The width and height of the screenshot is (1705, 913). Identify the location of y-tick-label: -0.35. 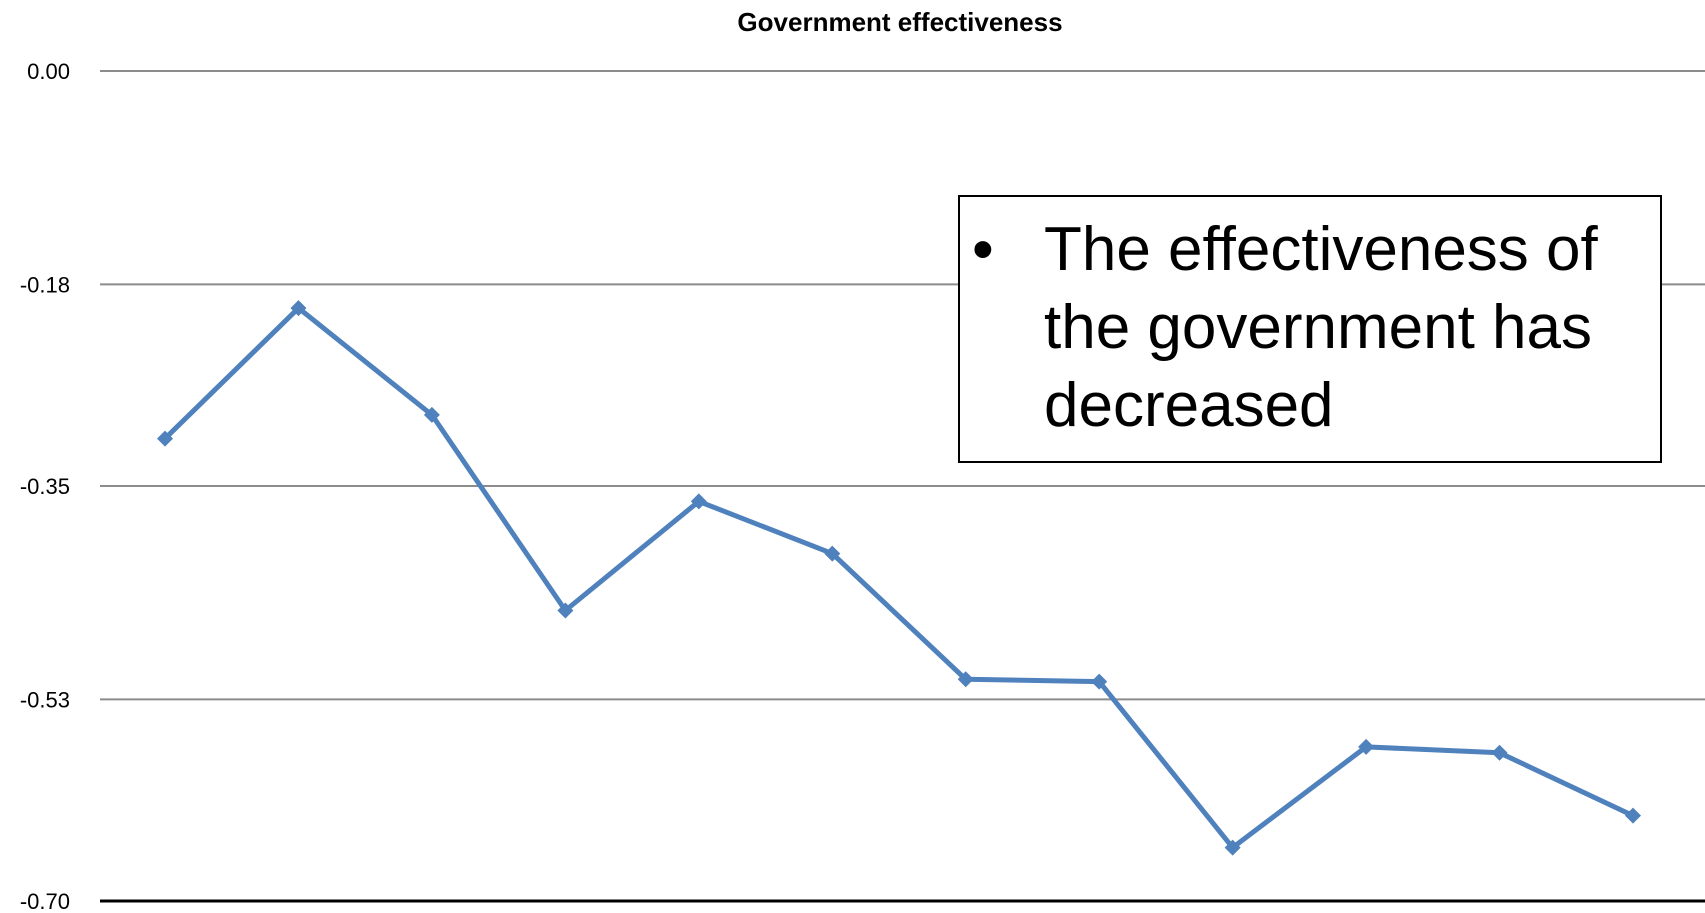
(45, 486).